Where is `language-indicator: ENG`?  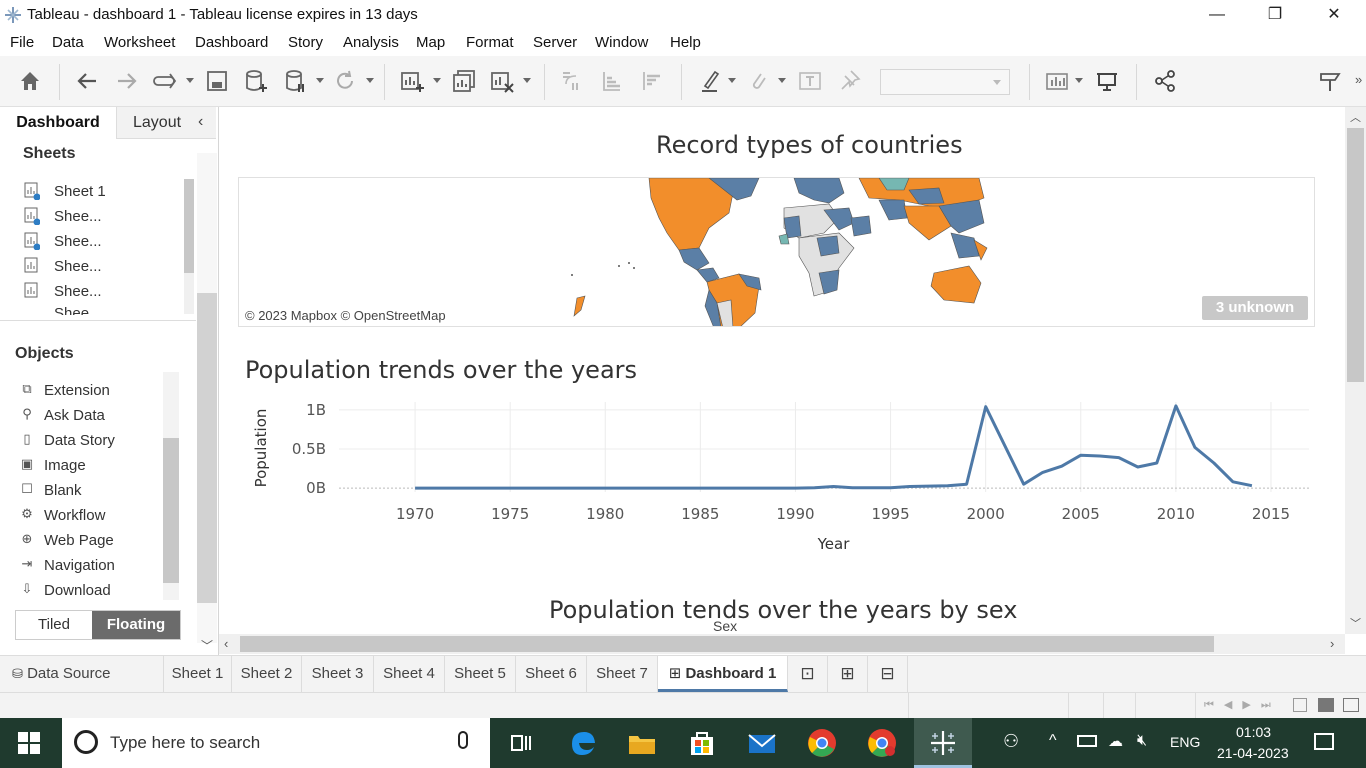
language-indicator: ENG is located at coordinates (1185, 742).